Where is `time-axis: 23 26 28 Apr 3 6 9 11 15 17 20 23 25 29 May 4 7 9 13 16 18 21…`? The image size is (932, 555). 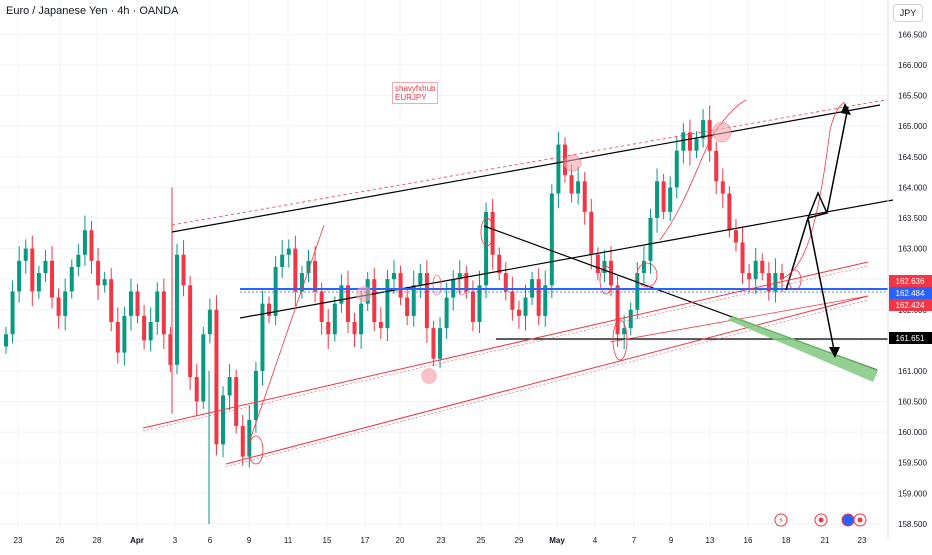 time-axis: 23 26 28 Apr 3 6 9 11 15 17 20 23 25 29 May 4 7 9 13 16 18 21… is located at coordinates (440, 540).